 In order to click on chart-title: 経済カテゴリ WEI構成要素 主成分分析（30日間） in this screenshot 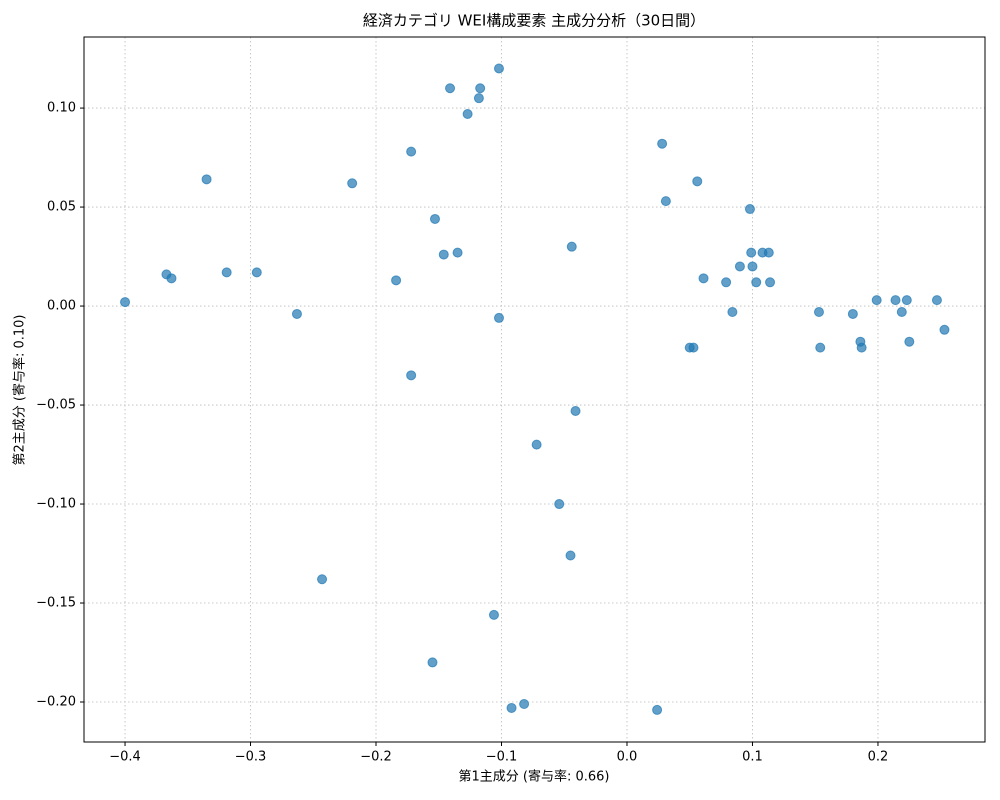, I will do `click(534, 21)`.